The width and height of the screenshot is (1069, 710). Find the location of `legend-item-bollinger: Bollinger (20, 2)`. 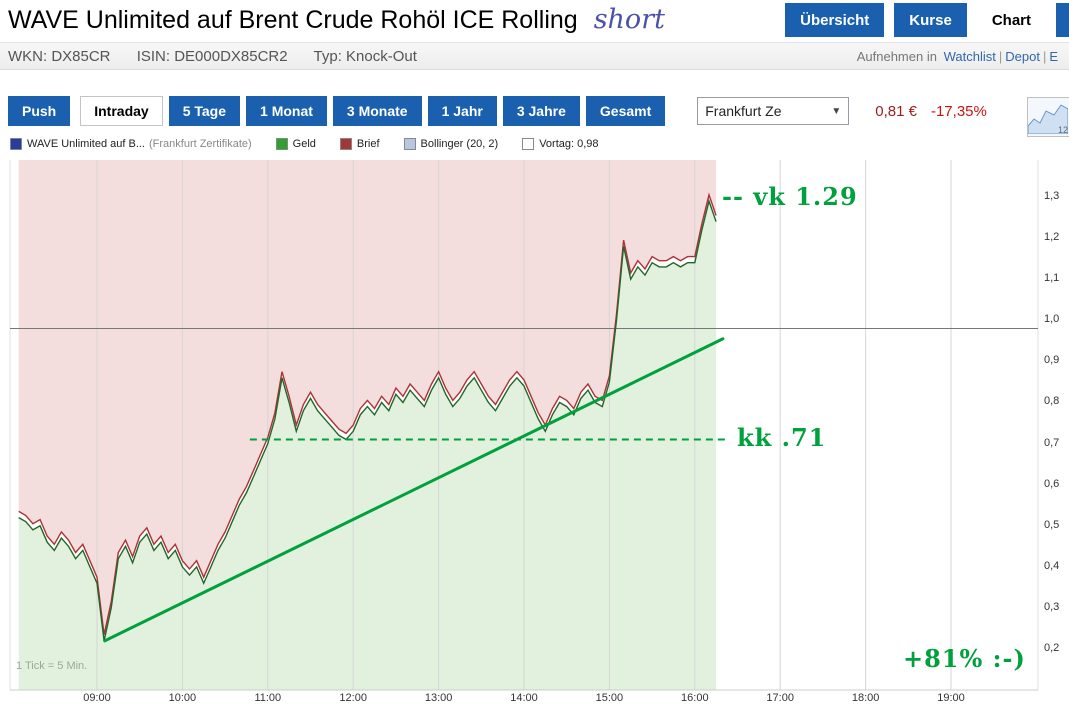

legend-item-bollinger: Bollinger (20, 2) is located at coordinates (451, 144).